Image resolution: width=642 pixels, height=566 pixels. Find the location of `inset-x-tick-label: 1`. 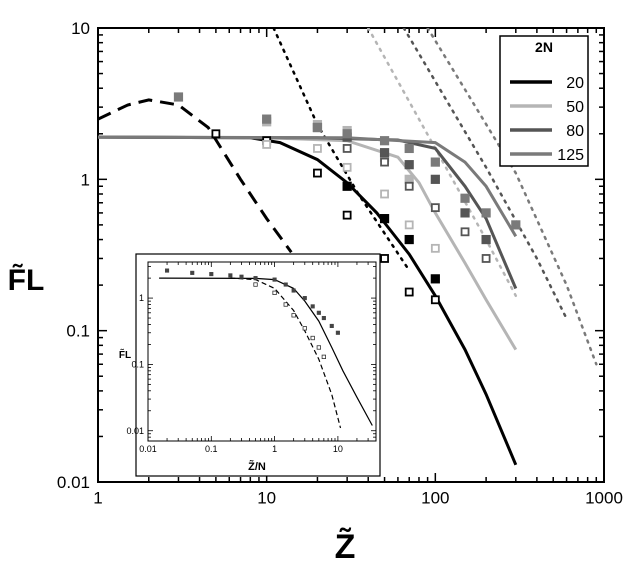

inset-x-tick-label: 1 is located at coordinates (274, 449).